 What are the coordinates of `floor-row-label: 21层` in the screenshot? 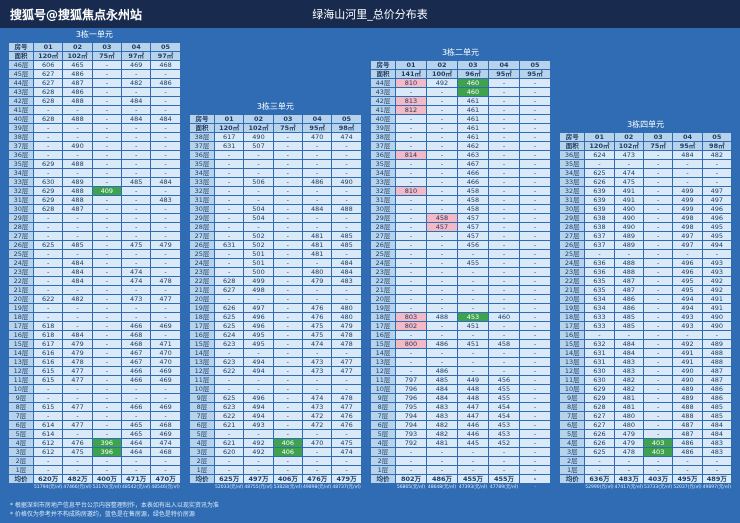 It's located at (383, 290).